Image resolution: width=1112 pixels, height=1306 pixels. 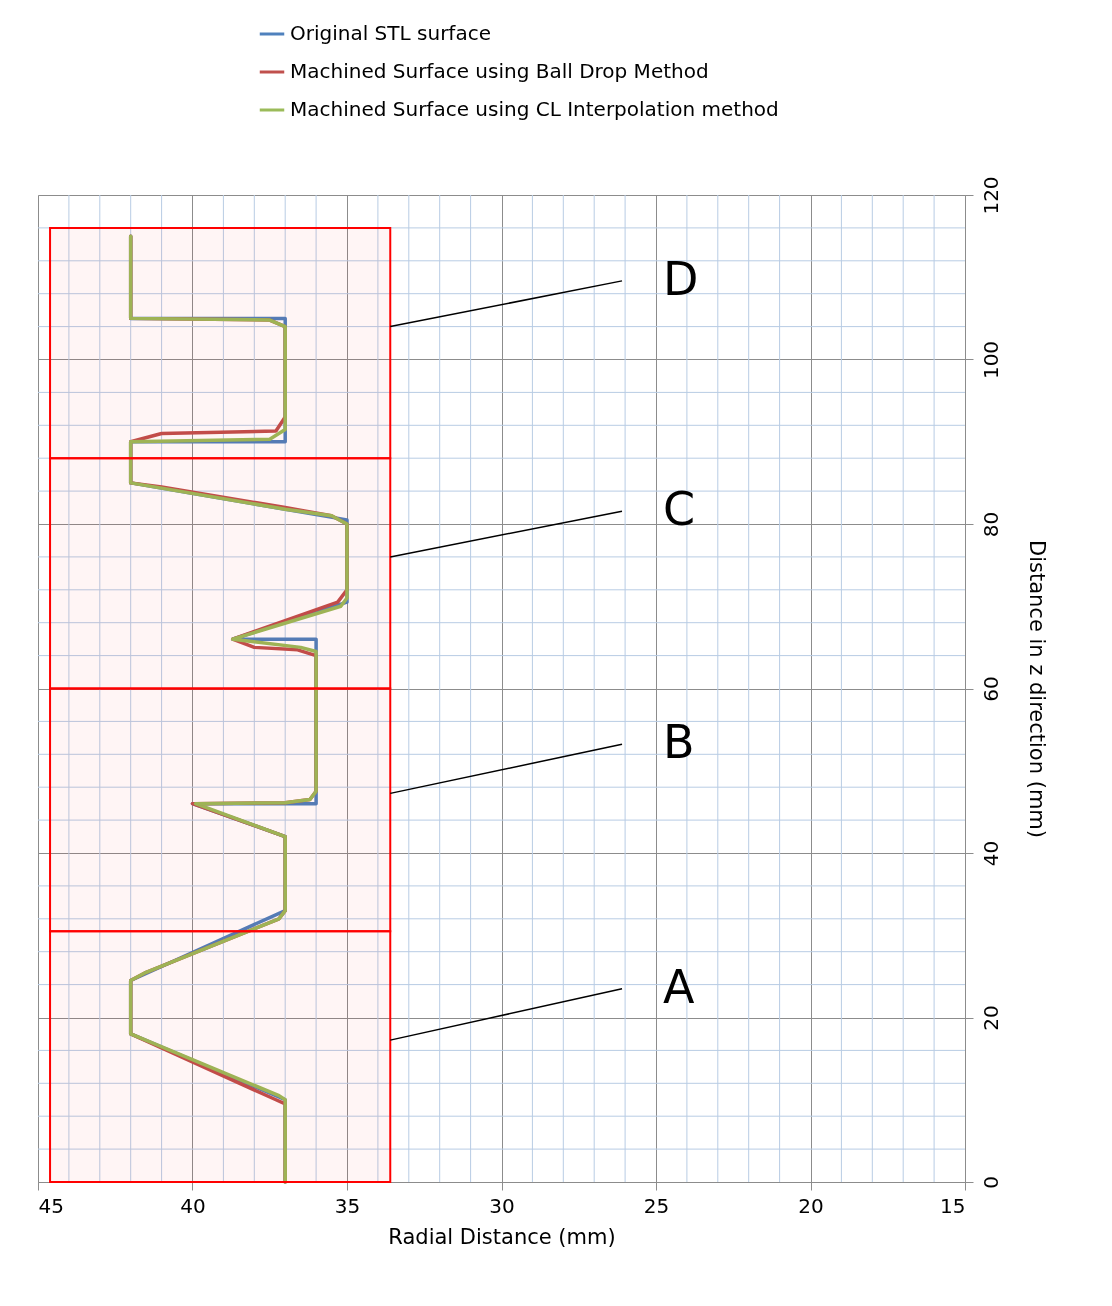 I want to click on x-tick-label: 35, so click(x=347, y=1205).